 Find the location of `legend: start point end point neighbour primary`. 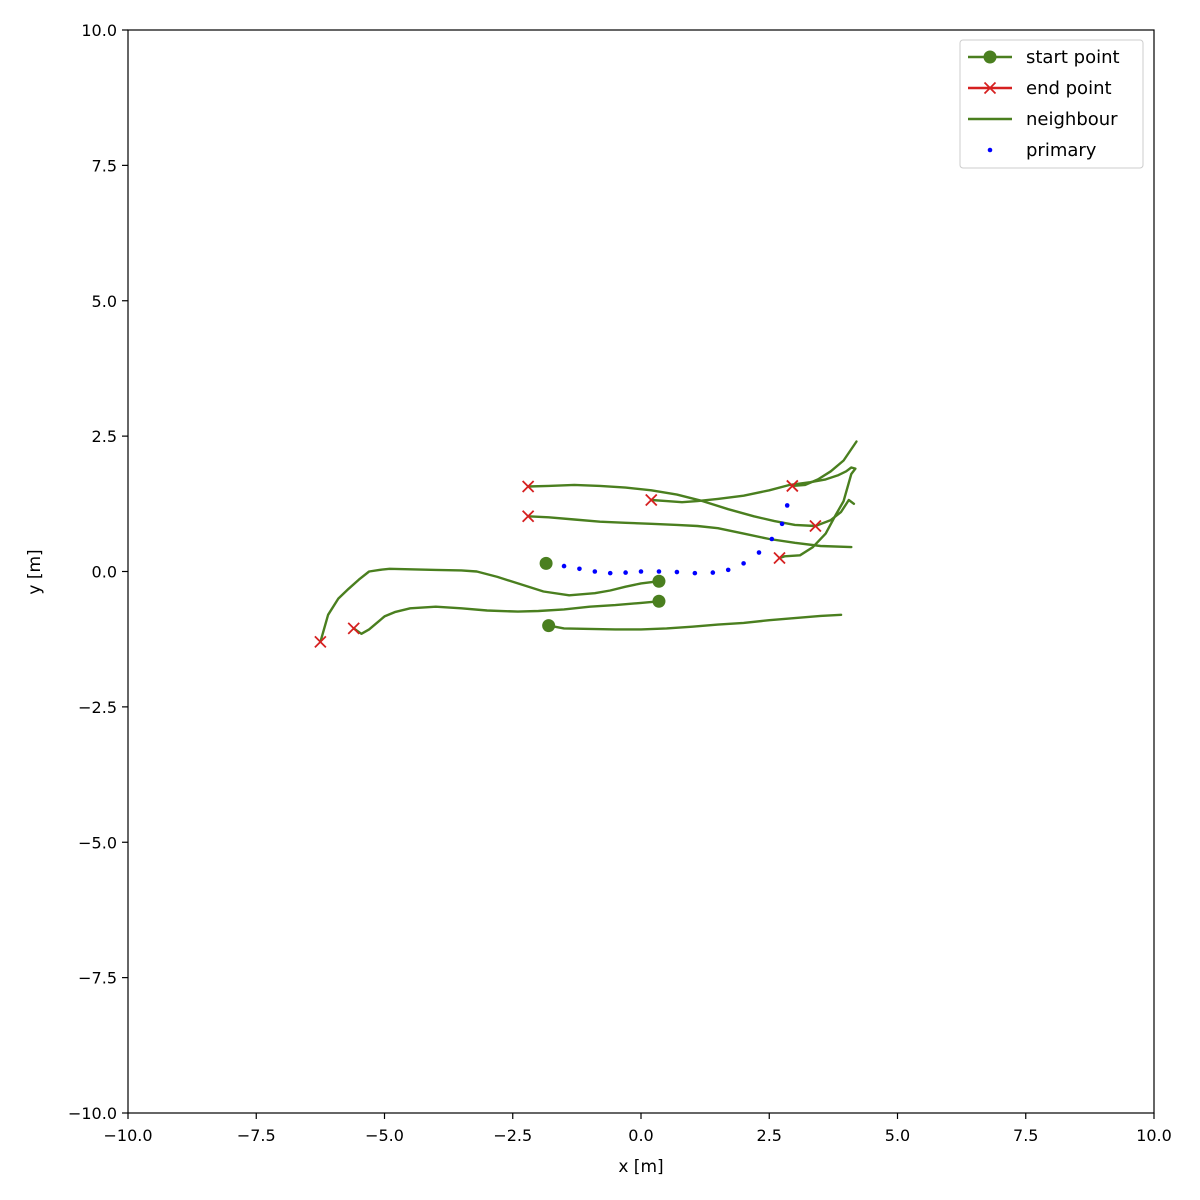

legend: start point end point neighbour primary is located at coordinates (1051, 104).